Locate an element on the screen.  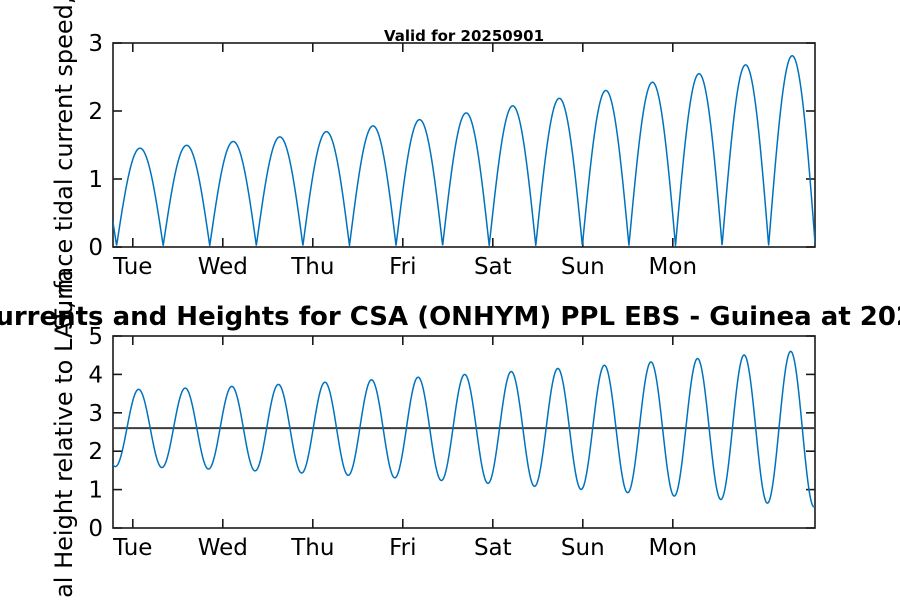
y-axis-title-height: Tidal Height relative to LAT, m is located at coordinates (64, 435).